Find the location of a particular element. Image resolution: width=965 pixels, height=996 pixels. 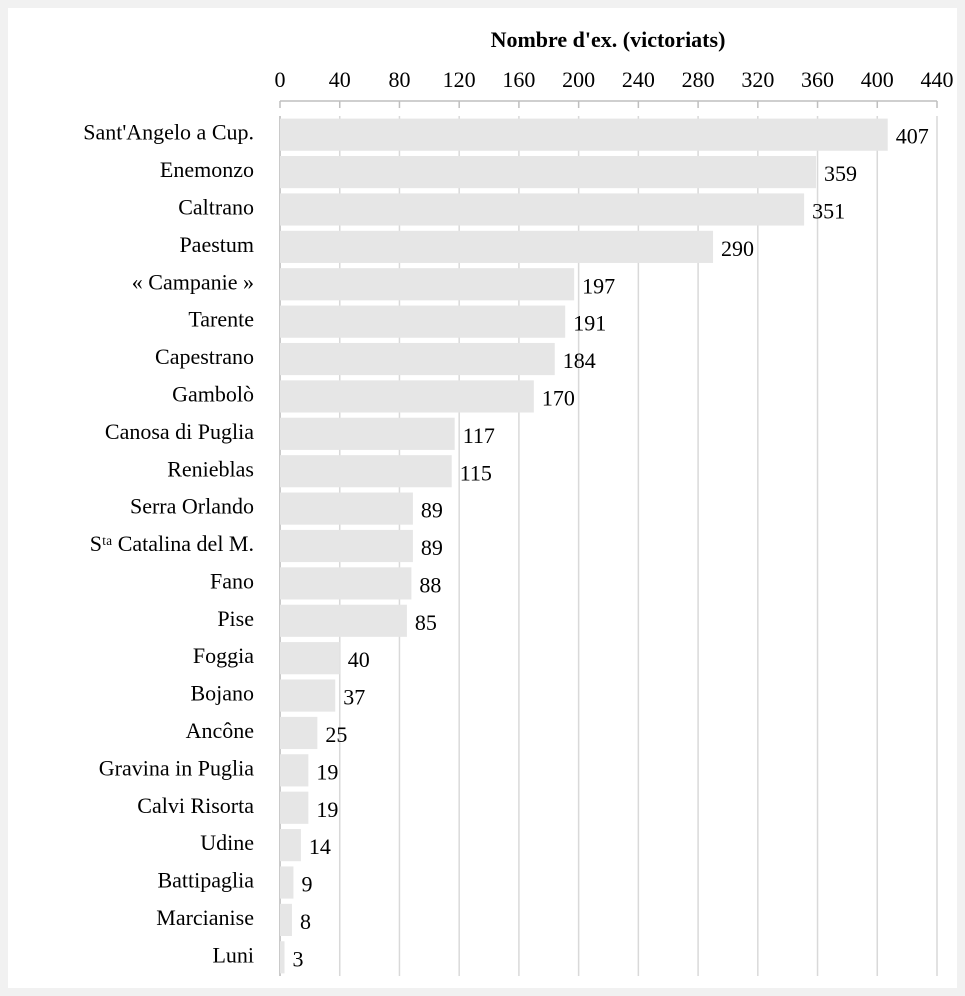

y-tick-label: Foggia is located at coordinates (223, 655).